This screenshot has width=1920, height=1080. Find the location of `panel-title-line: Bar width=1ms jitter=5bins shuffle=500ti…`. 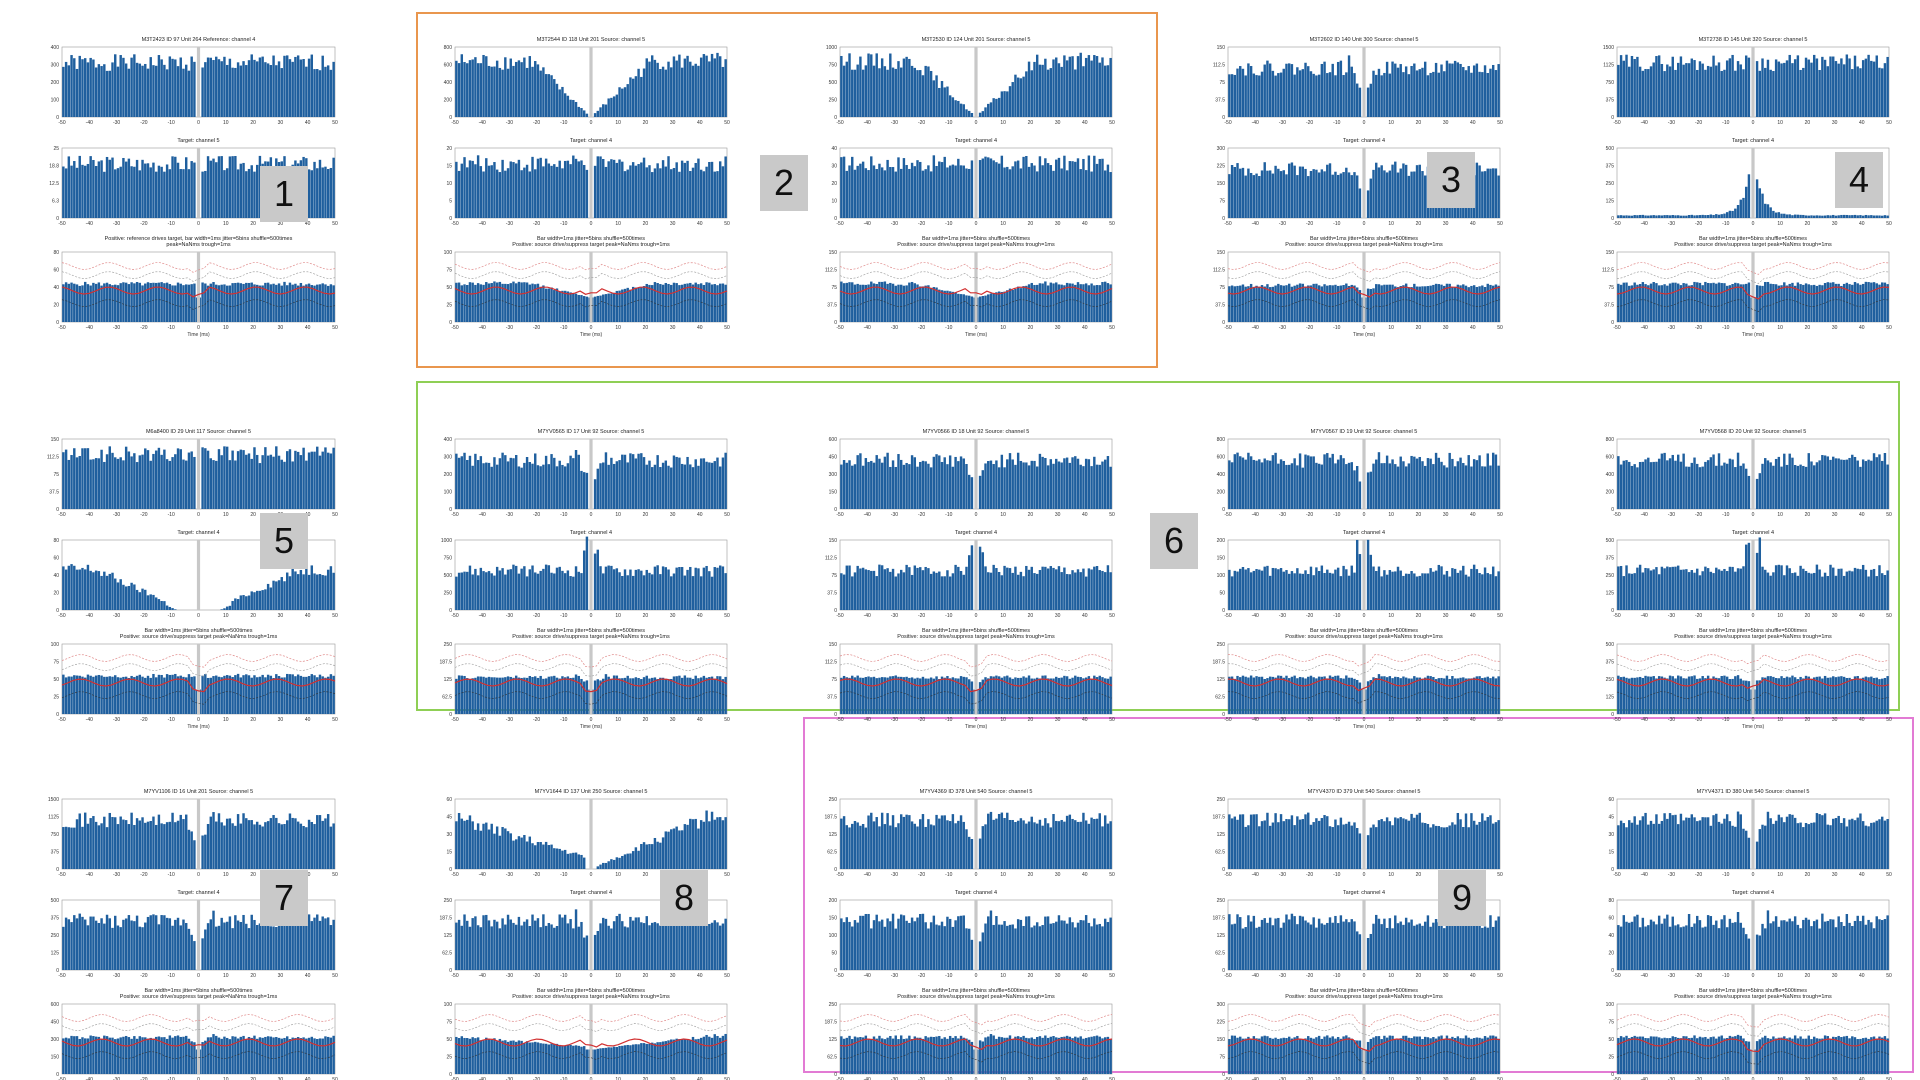

panel-title-line: Bar width=1ms jitter=5bins shuffle=500ti… is located at coordinates (976, 631).